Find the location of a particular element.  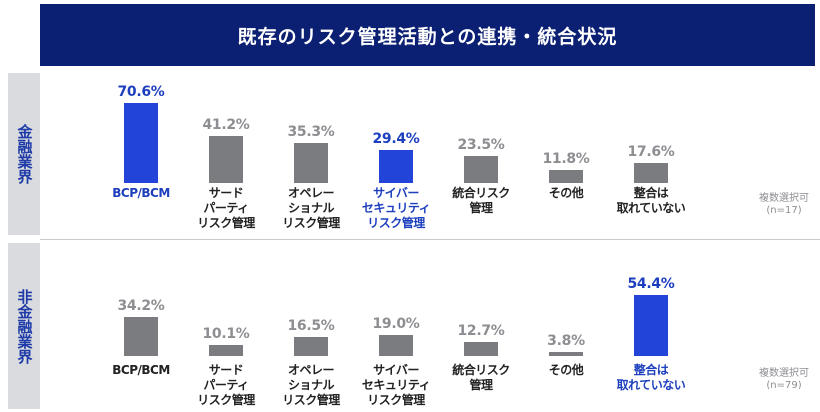

value-label: 41.2% is located at coordinates (226, 125).